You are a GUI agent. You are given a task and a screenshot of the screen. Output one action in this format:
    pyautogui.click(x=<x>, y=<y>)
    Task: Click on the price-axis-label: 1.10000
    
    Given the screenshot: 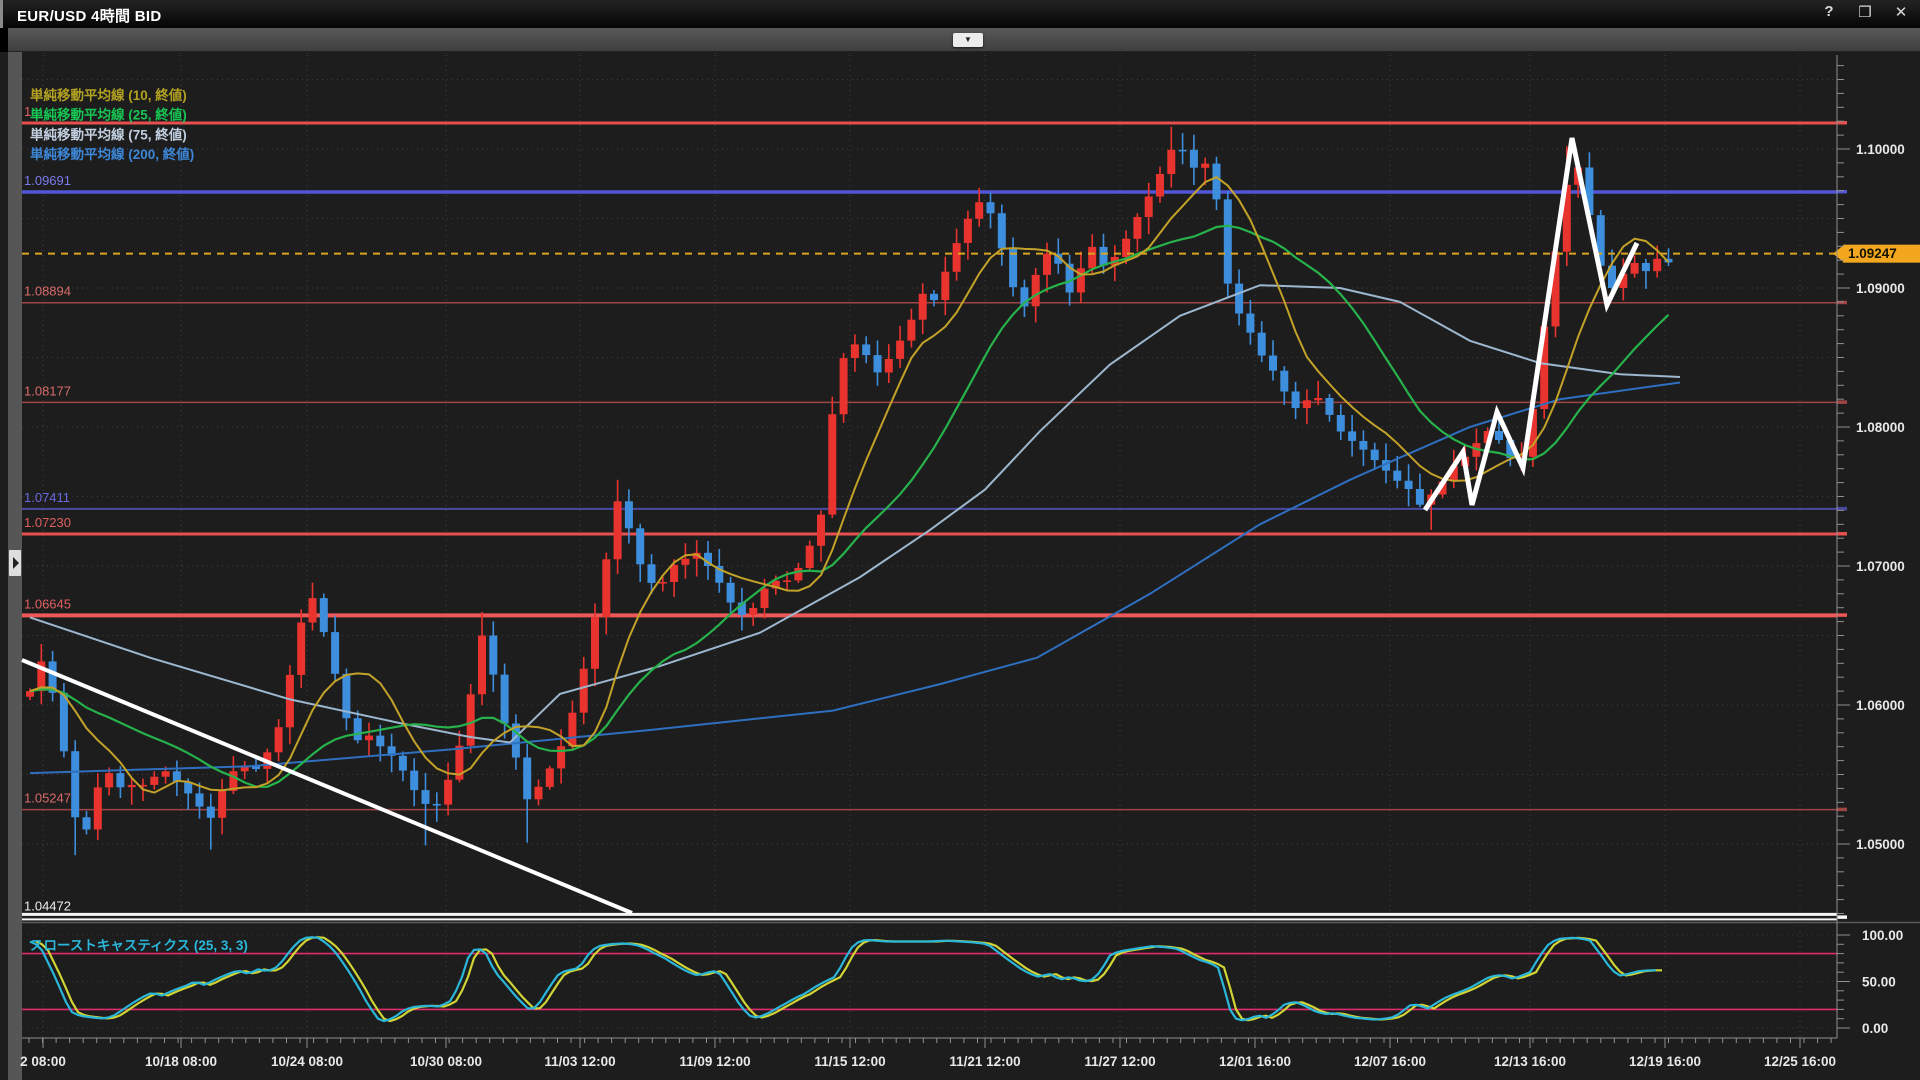 What is the action you would take?
    pyautogui.click(x=1880, y=149)
    